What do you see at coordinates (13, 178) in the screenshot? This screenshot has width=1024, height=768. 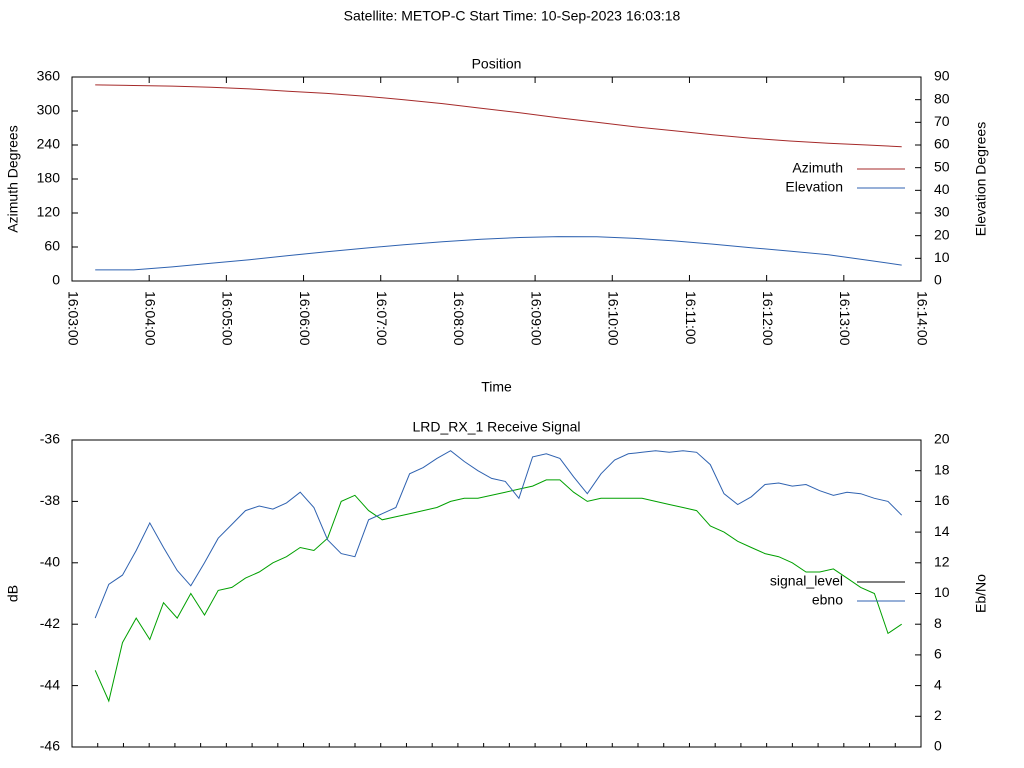 I see `y-axis-label: Azimuth Degrees` at bounding box center [13, 178].